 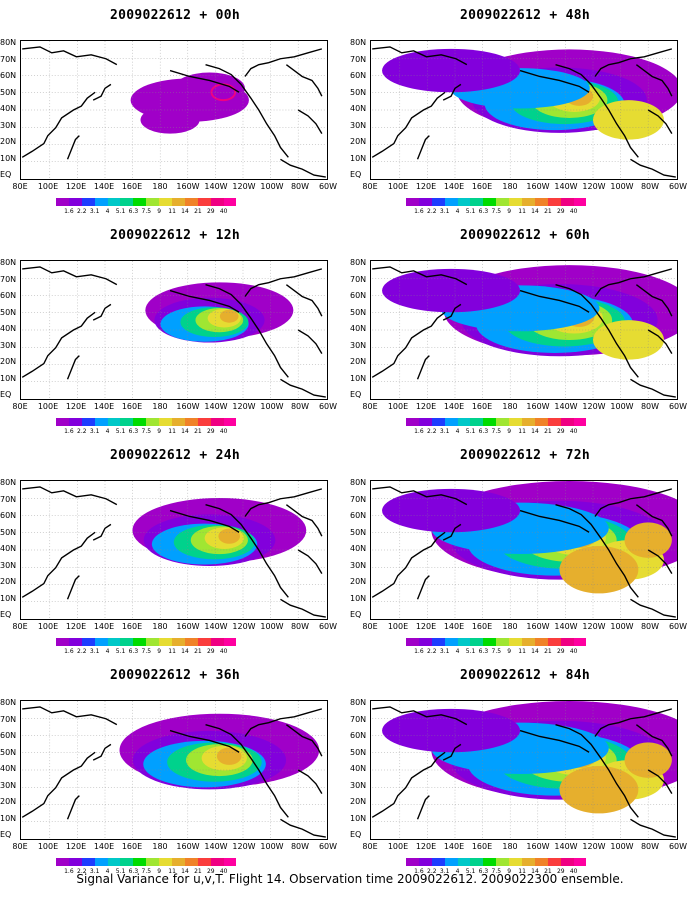 What do you see at coordinates (8, 42) in the screenshot?
I see `lat-label: 80N` at bounding box center [8, 42].